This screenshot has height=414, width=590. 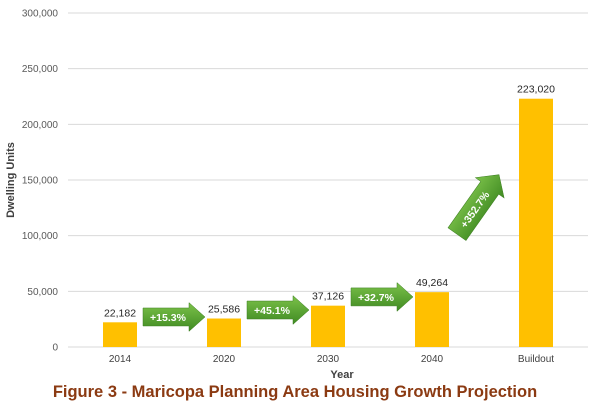 I want to click on x-tick-label: 2030, so click(x=328, y=359).